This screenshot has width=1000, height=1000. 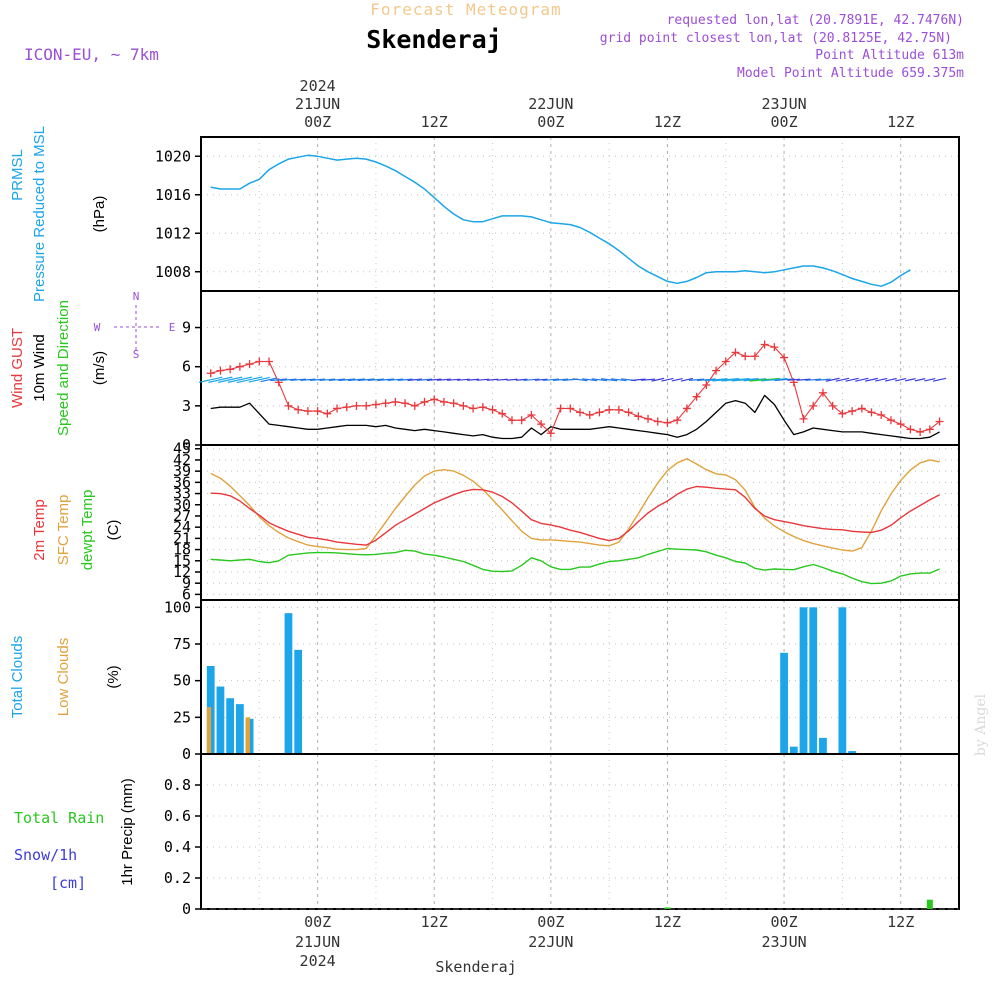 What do you see at coordinates (575, 417) in the screenshot?
I see `wind-speed-line` at bounding box center [575, 417].